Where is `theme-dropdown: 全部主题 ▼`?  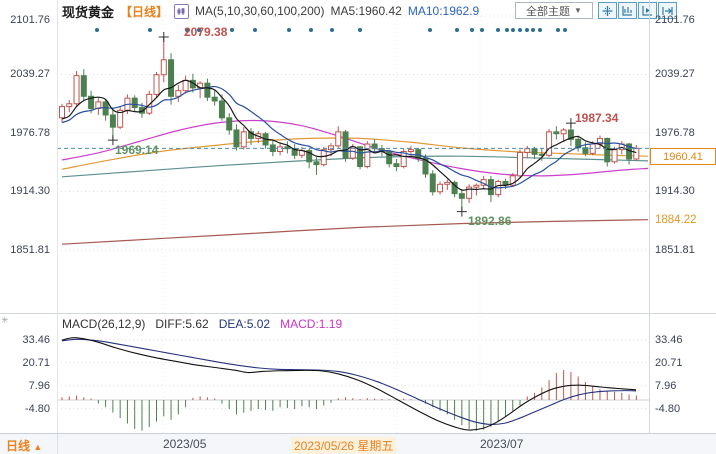
theme-dropdown: 全部主题 ▼ is located at coordinates (554, 10).